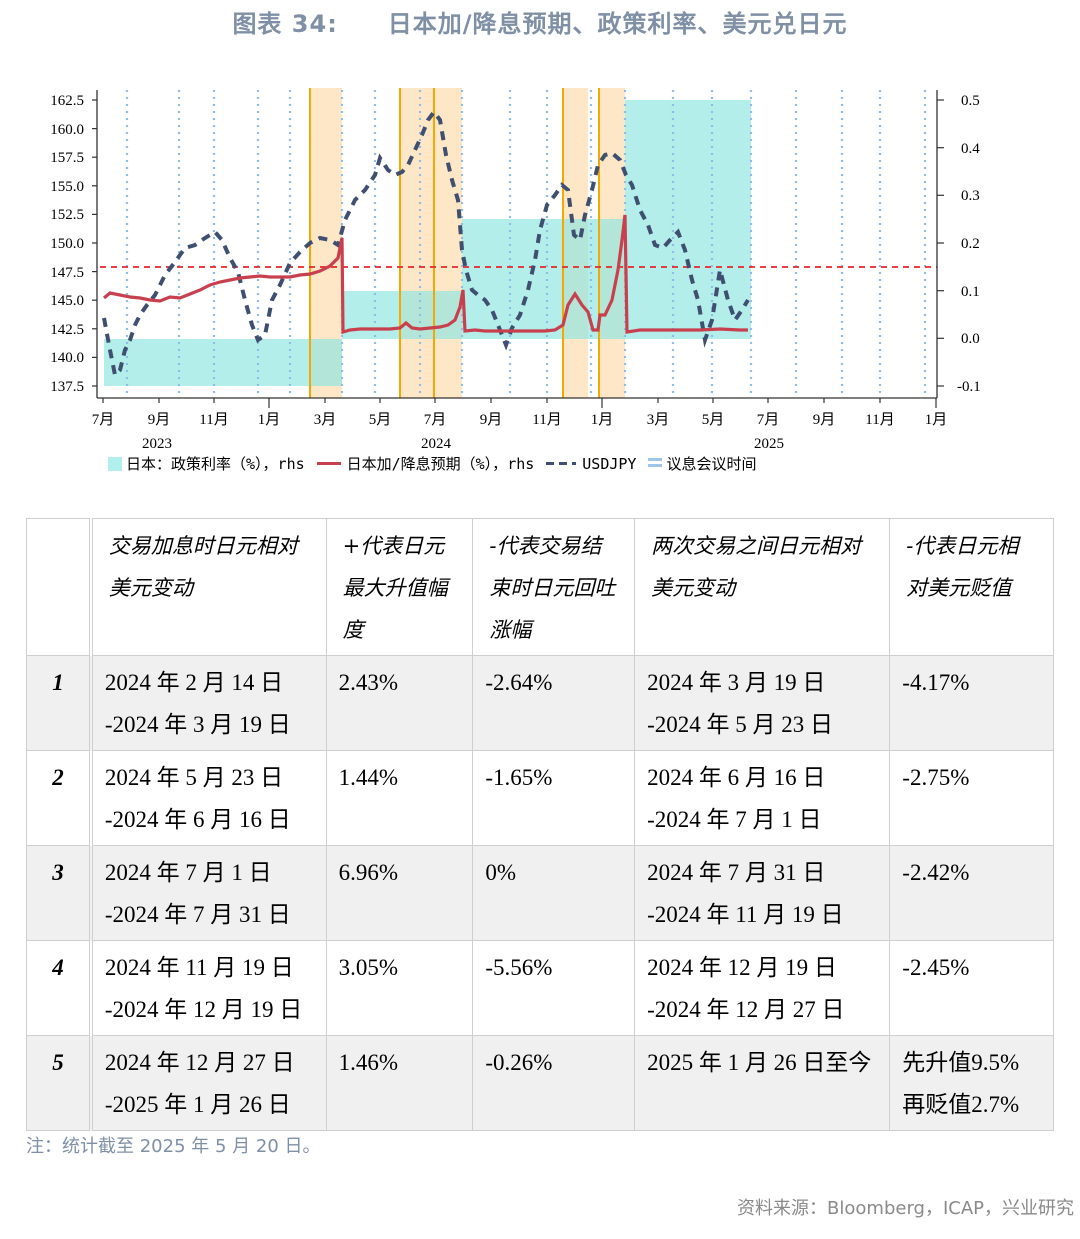  I want to click on right-axis-labels: 0.5 0.4 0.3 0.2 0.1 0.0 -0.1, so click(969, 244).